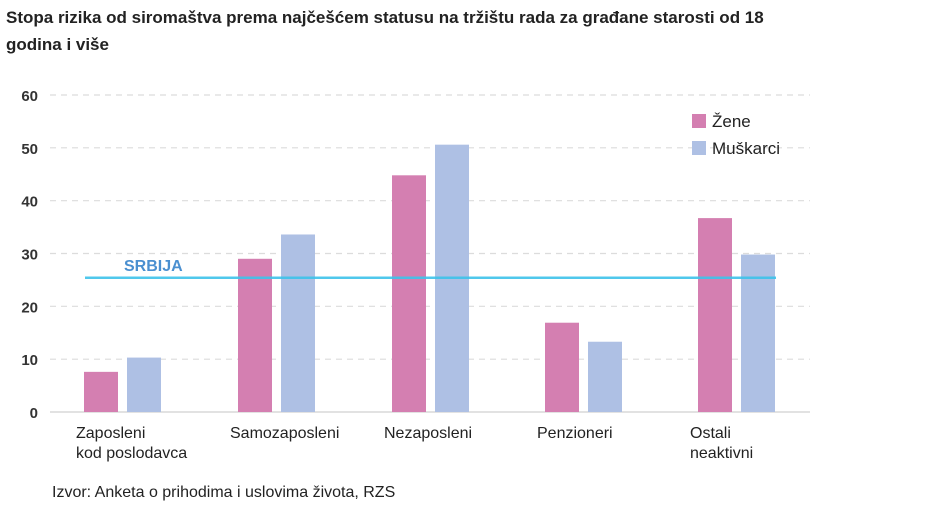 The image size is (925, 520). Describe the element at coordinates (731, 121) in the screenshot. I see `legend-label: Žene` at that location.